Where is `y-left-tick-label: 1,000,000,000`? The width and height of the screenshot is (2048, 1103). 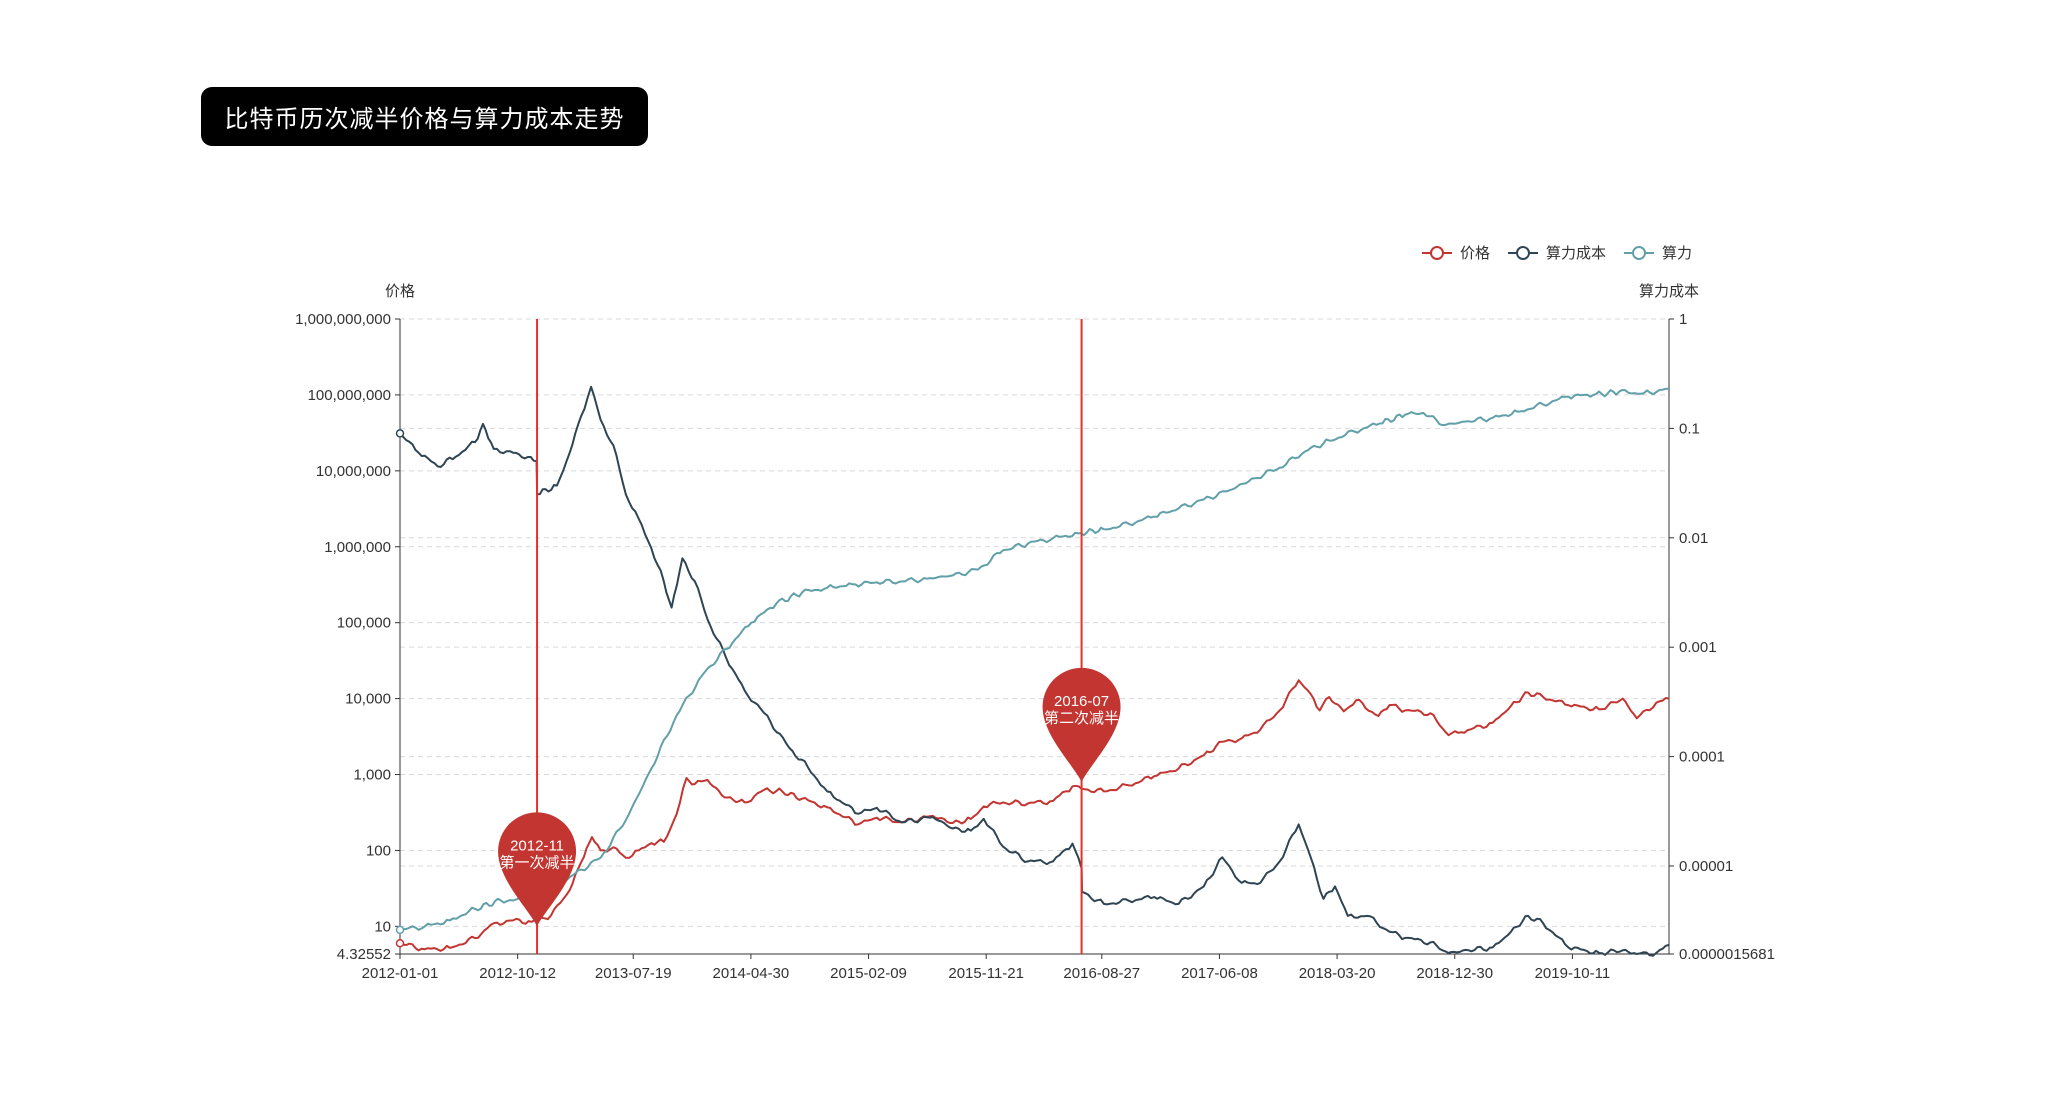 y-left-tick-label: 1,000,000,000 is located at coordinates (343, 319).